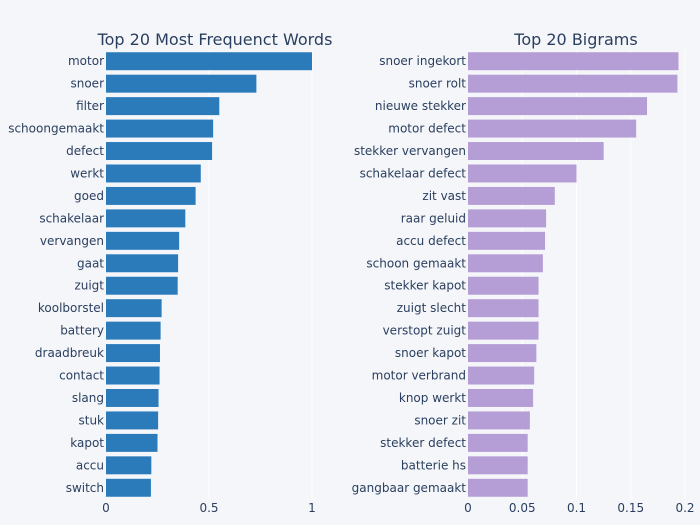  Describe the element at coordinates (413, 173) in the screenshot. I see `right-category-label: schakelaar defect` at that location.